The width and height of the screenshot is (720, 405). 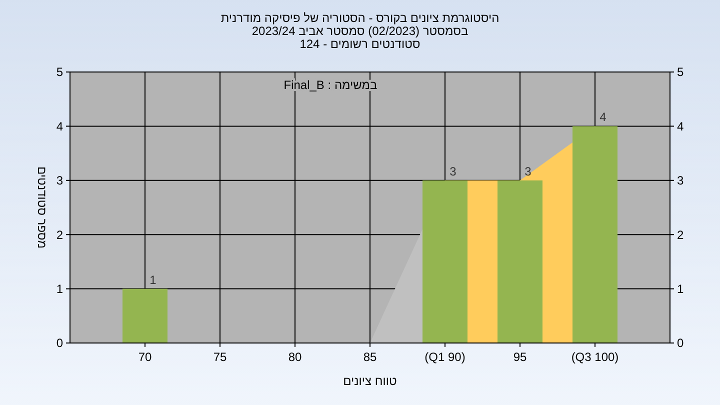 What do you see at coordinates (680, 343) in the screenshot?
I see `y2-tick-label: 0` at bounding box center [680, 343].